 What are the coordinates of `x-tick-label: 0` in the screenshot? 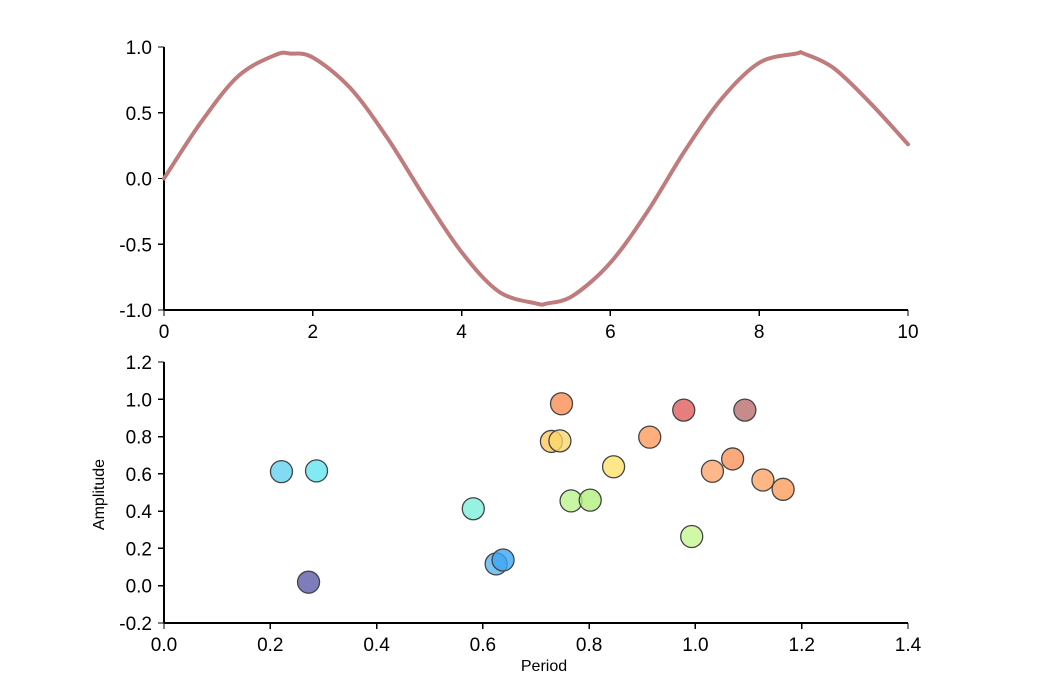 It's located at (164, 332).